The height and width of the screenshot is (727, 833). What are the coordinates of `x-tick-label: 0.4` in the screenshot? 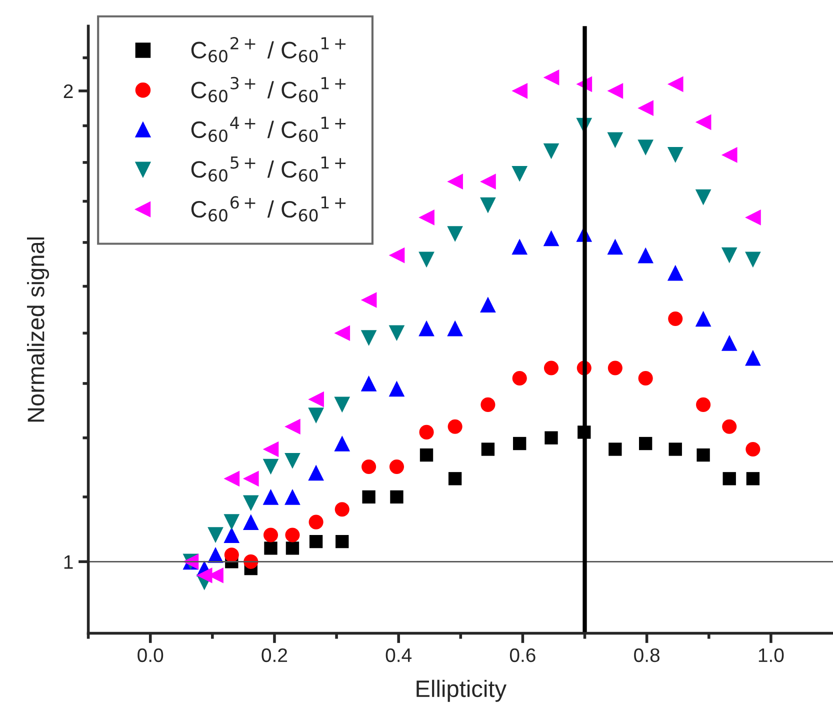 It's located at (399, 655).